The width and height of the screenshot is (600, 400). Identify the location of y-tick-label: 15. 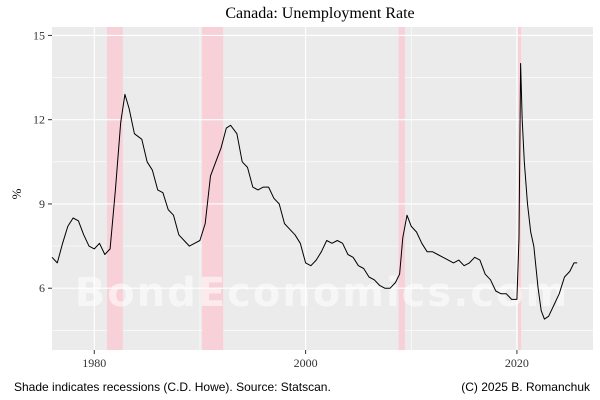
(39, 35).